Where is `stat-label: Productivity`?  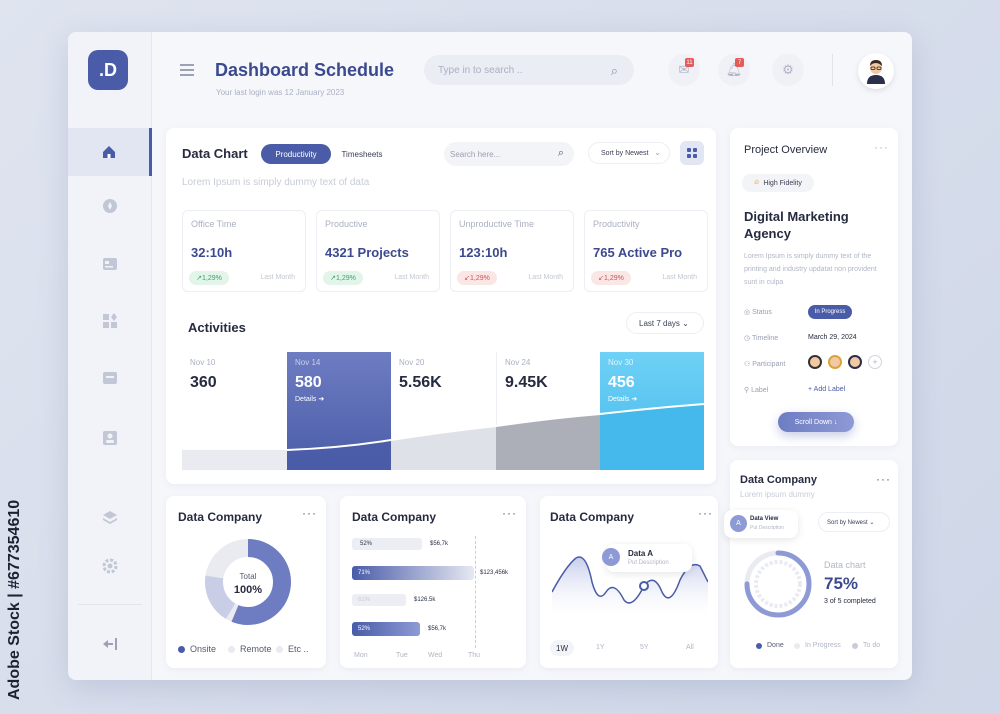
stat-label: Productivity is located at coordinates (616, 224).